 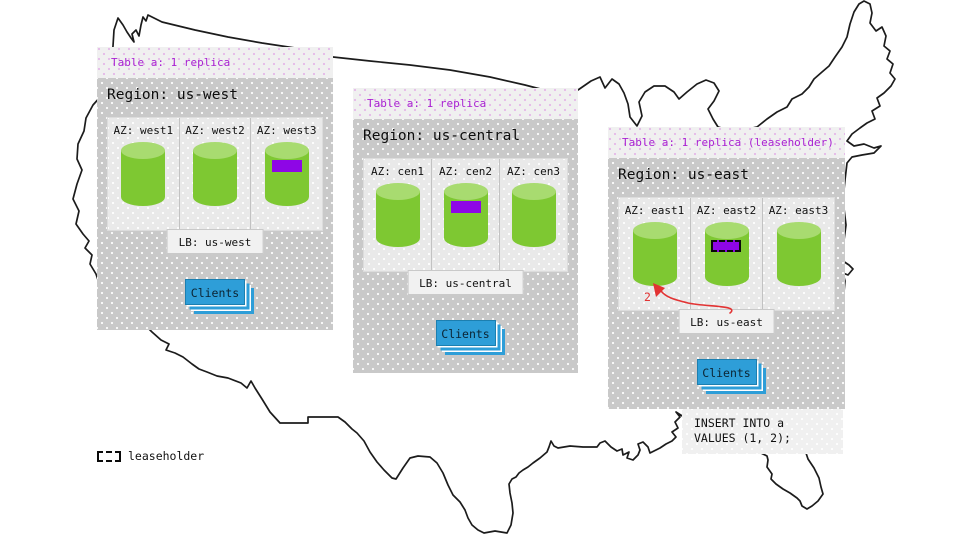 I want to click on leaseholder-swatch-icon, so click(x=109, y=456).